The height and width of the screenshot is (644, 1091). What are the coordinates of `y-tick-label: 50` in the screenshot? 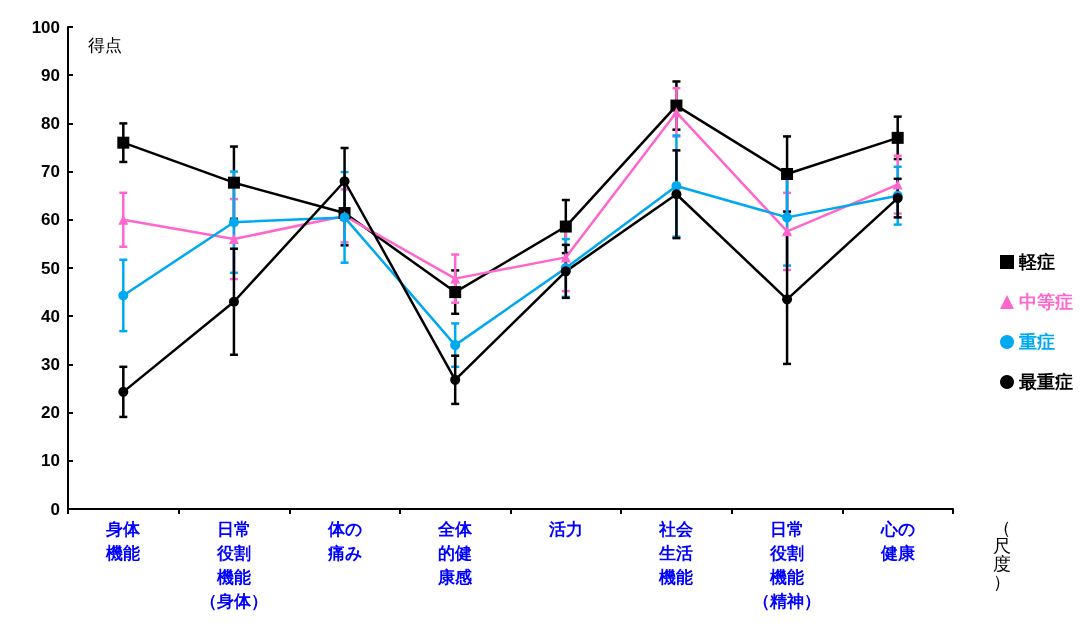 It's located at (50, 268).